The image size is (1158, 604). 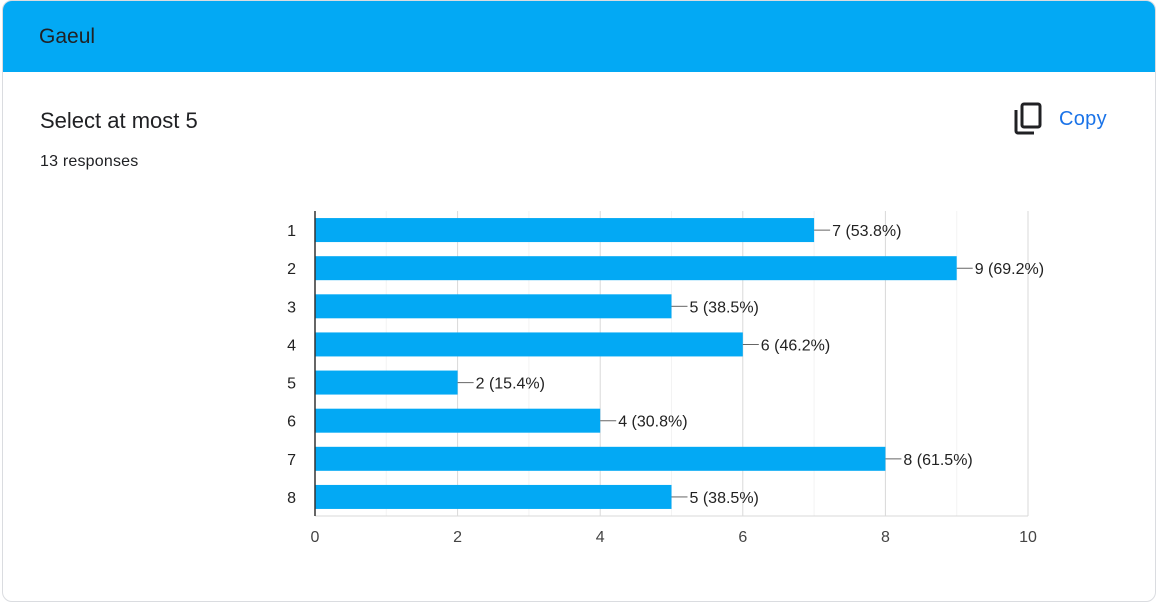 What do you see at coordinates (742, 537) in the screenshot?
I see `x-tick-label: 6` at bounding box center [742, 537].